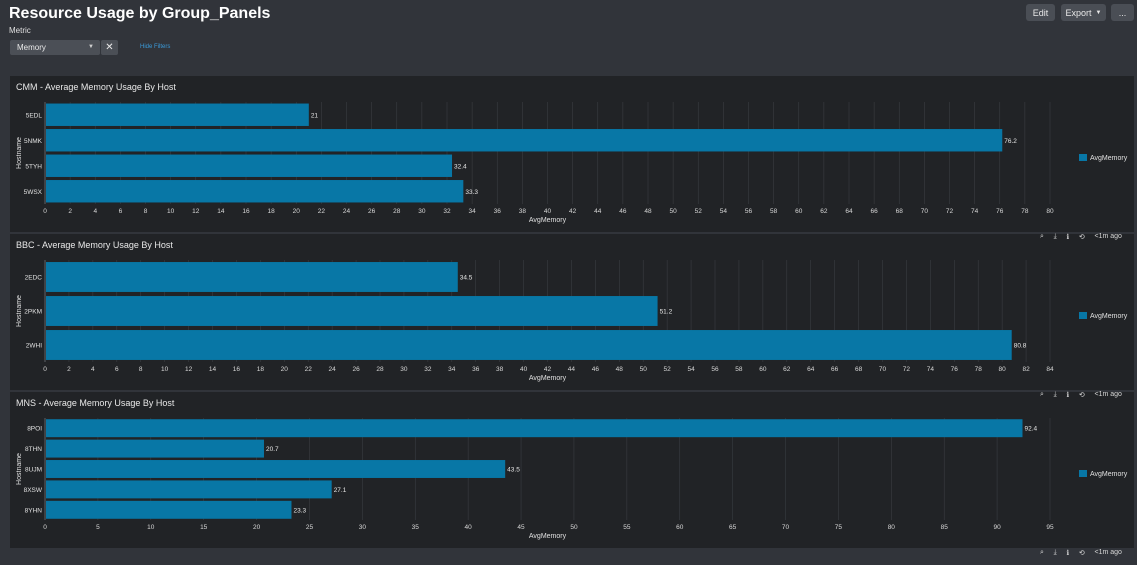  Describe the element at coordinates (1026, 369) in the screenshot. I see `x-tick-label: 82` at that location.